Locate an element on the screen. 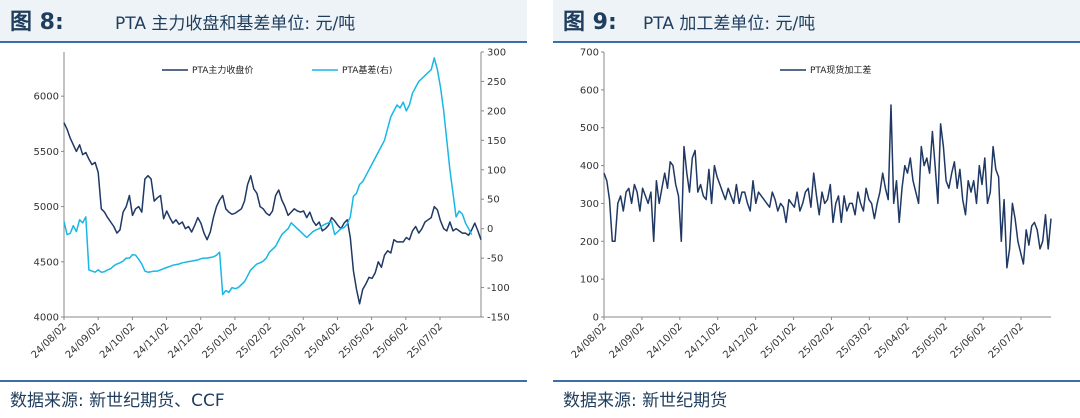 This screenshot has width=1080, height=418. y-right-tick-label: -150 is located at coordinates (498, 318).